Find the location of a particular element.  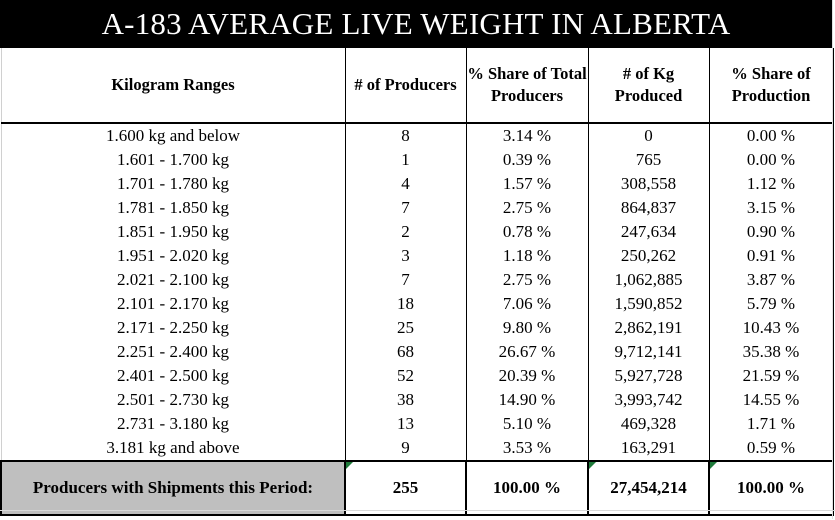

table-row: 2.731 - 3.180 kg 13 5.10 % 469,328 1.71 % is located at coordinates (417, 424).